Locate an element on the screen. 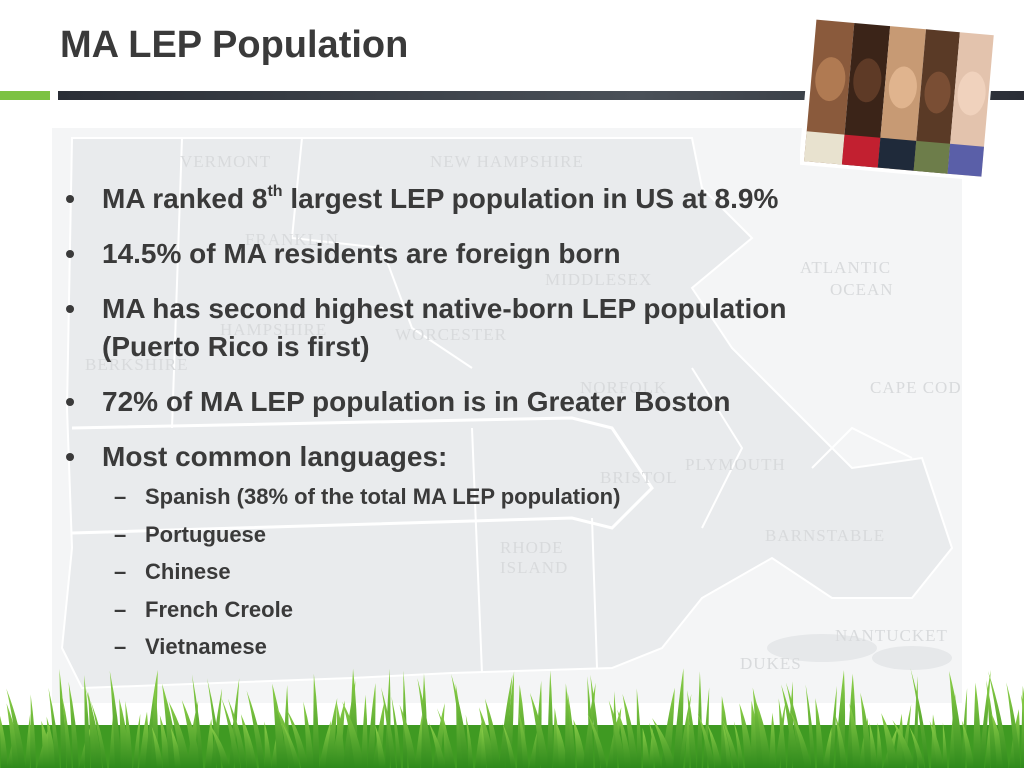 The height and width of the screenshot is (768, 1024). map-label-middlesex: Middlesex is located at coordinates (599, 279).